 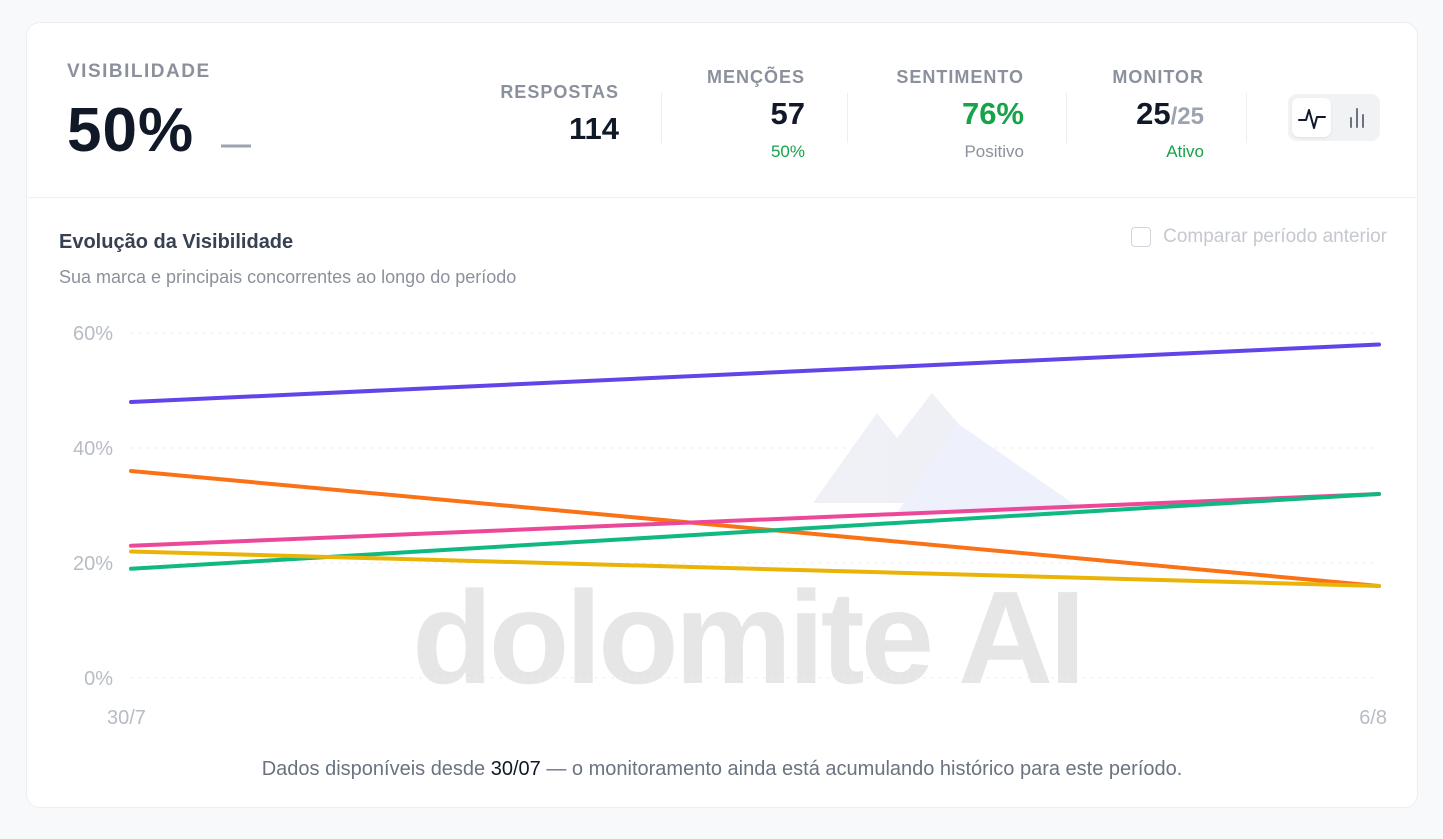 What do you see at coordinates (1373, 717) in the screenshot?
I see `x-tick-label: 6/8` at bounding box center [1373, 717].